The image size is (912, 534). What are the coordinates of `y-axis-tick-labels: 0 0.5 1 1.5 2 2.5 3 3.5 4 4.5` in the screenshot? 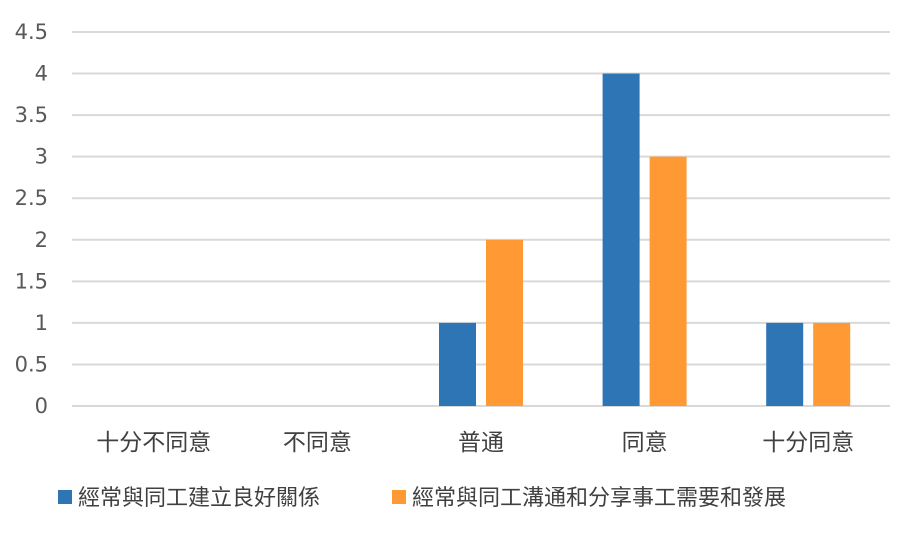 It's located at (31, 219).